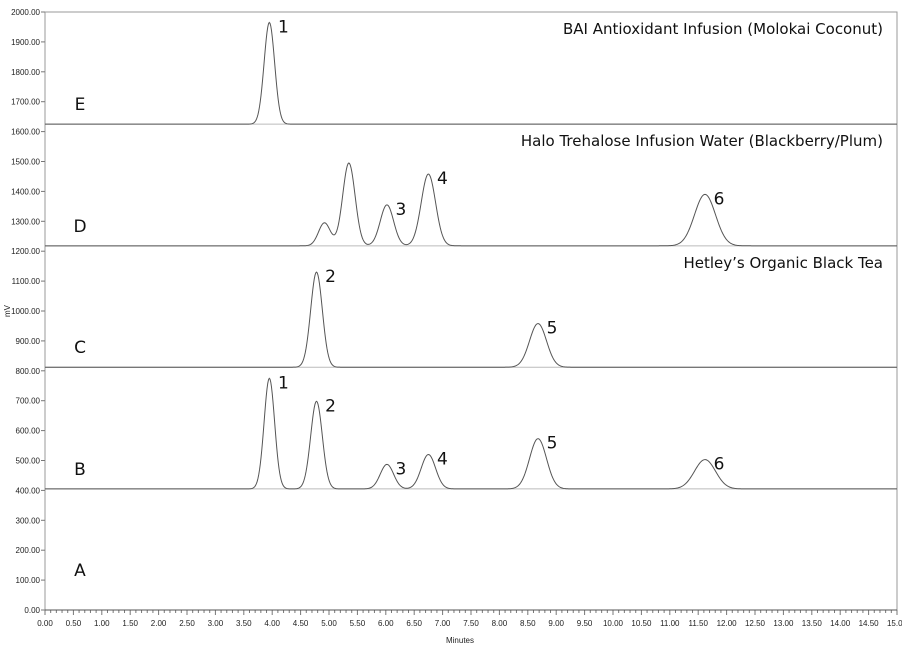 This screenshot has width=902, height=645. What do you see at coordinates (130, 623) in the screenshot?
I see `x-tick-label: 1.50` at bounding box center [130, 623].